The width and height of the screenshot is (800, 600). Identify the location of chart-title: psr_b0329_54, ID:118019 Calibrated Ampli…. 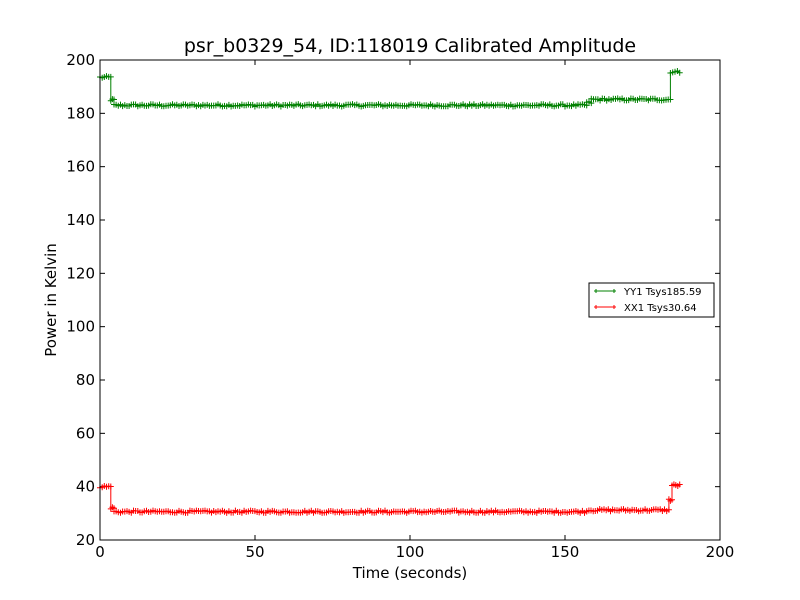
(410, 46).